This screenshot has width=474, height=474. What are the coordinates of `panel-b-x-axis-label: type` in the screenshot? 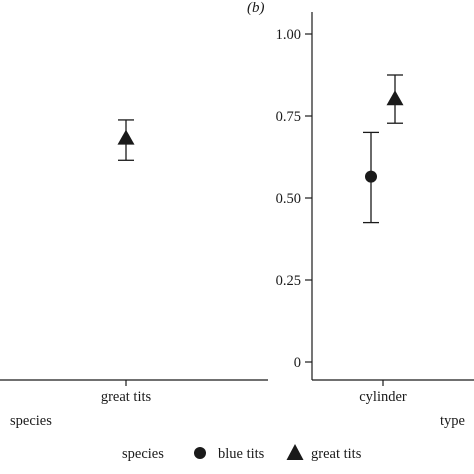 It's located at (452, 421).